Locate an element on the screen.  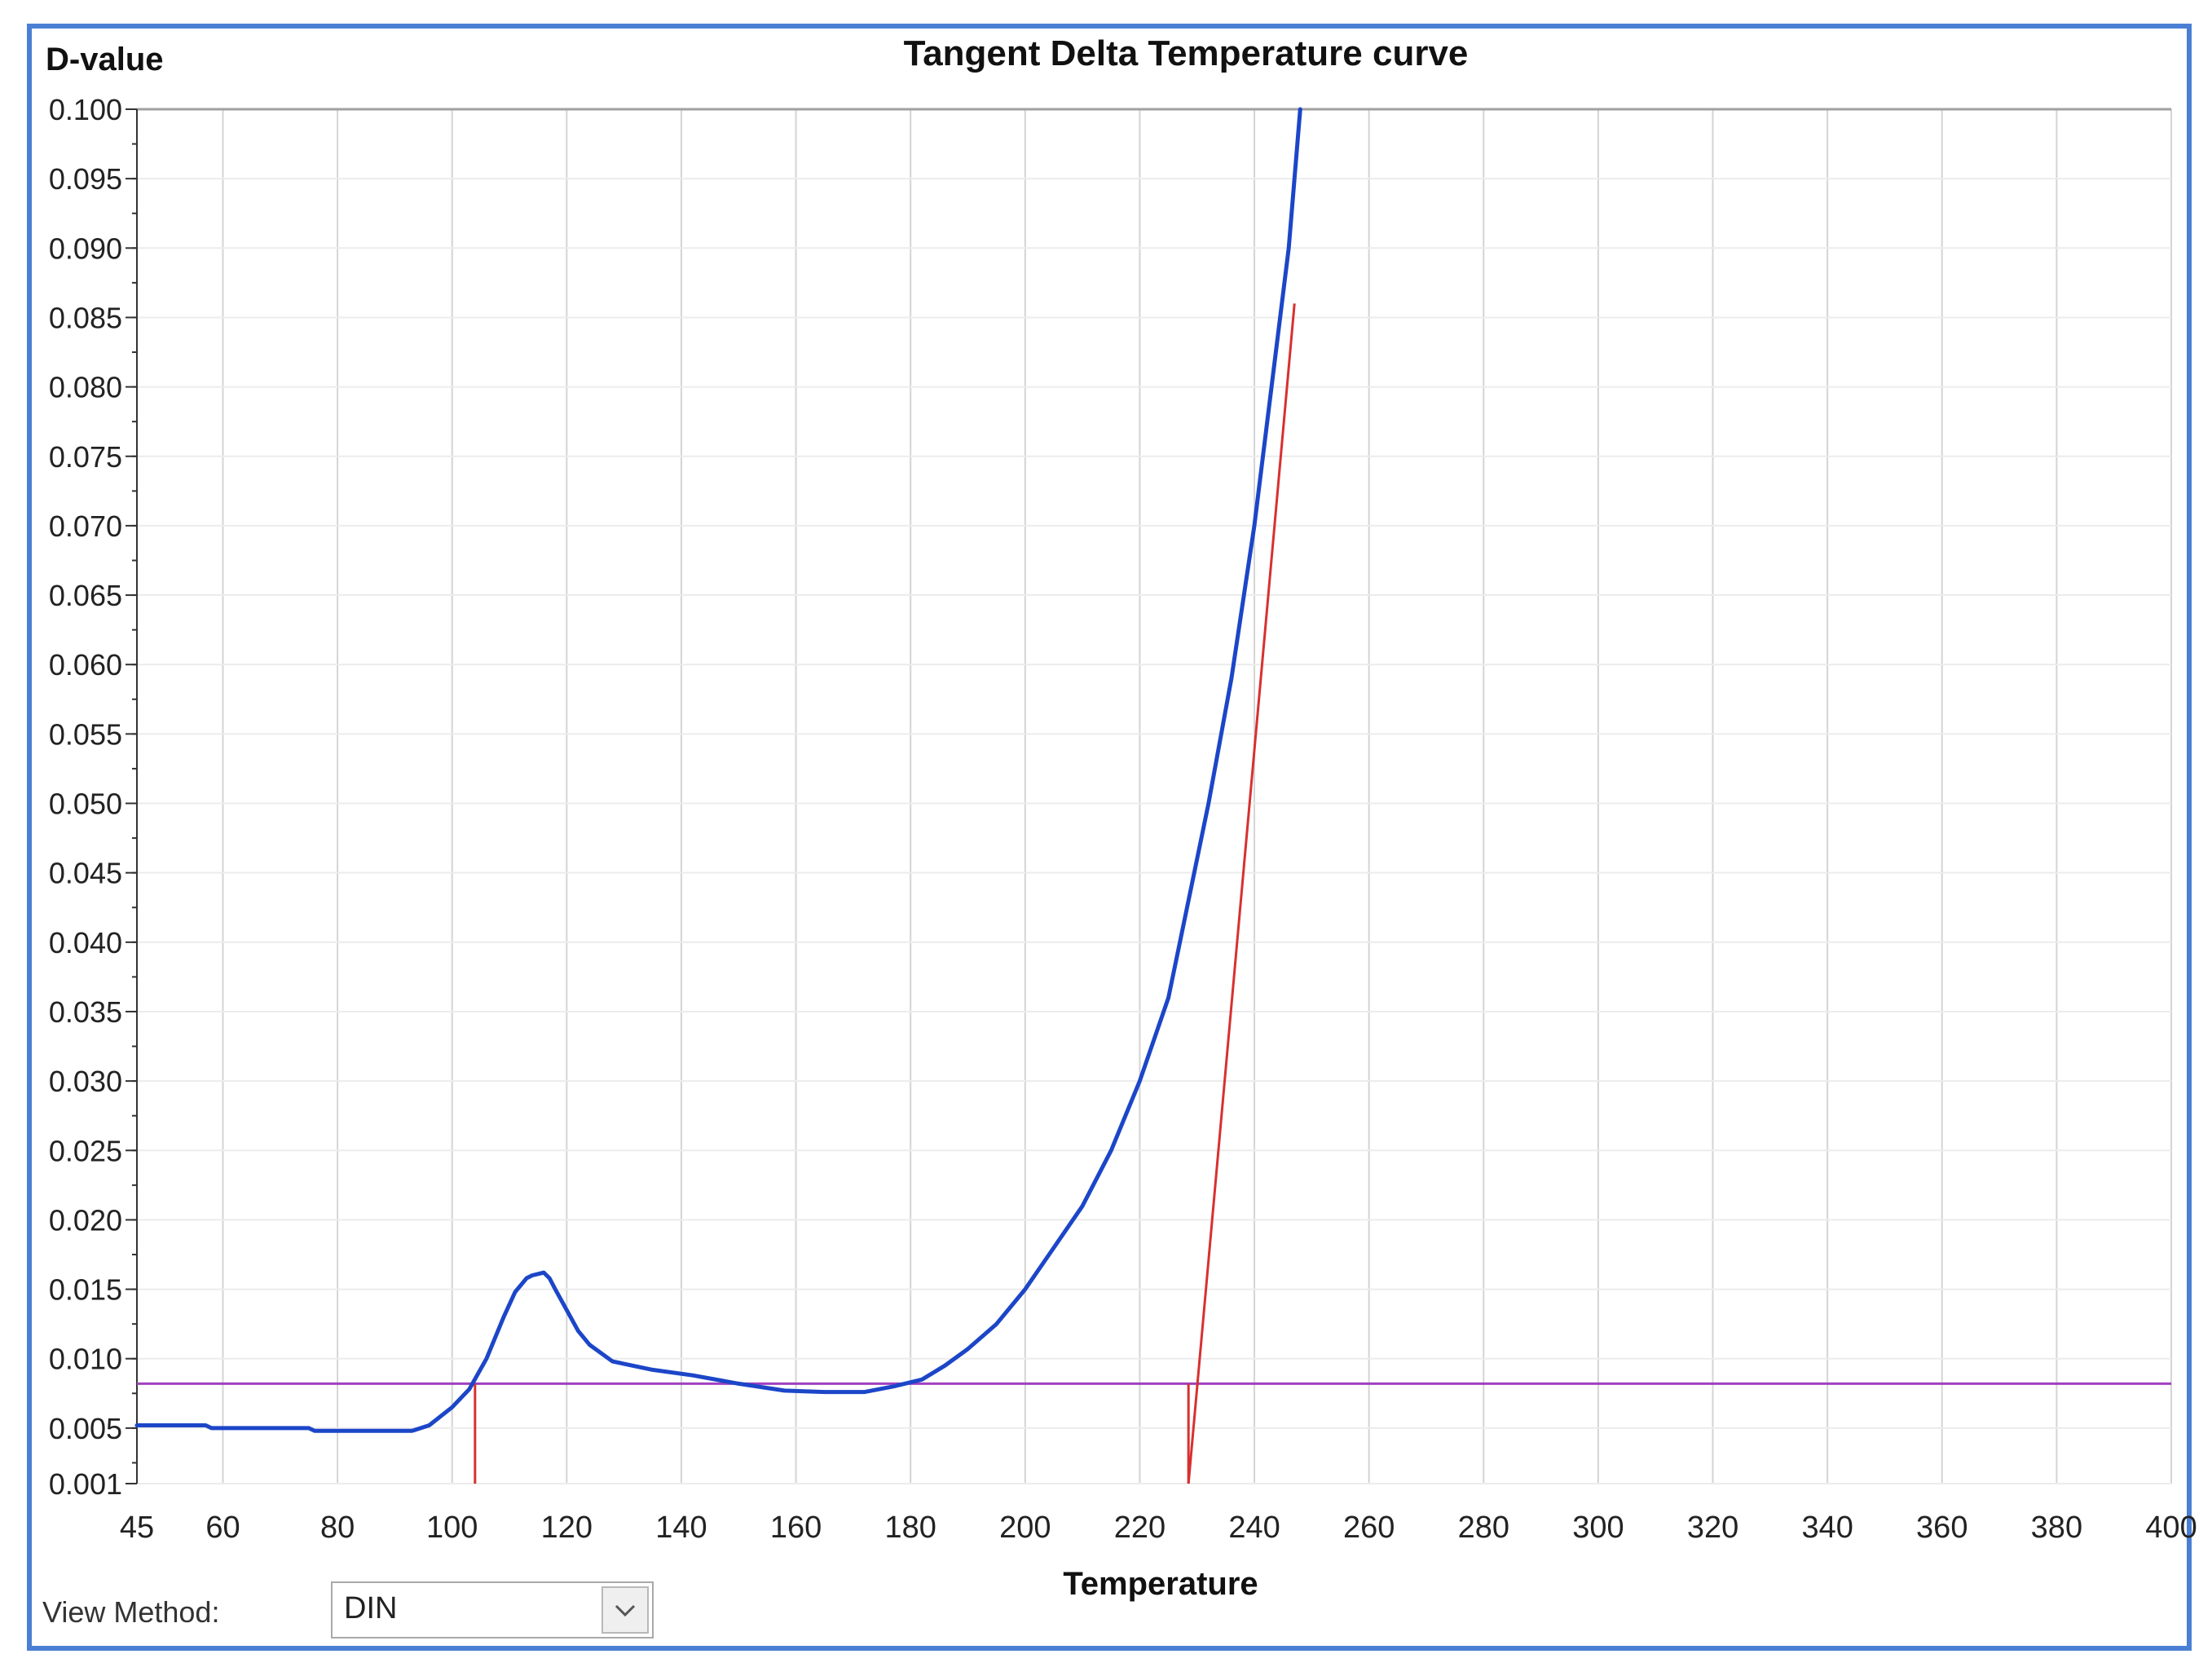
y-tick-label: 0.025 is located at coordinates (86, 1150).